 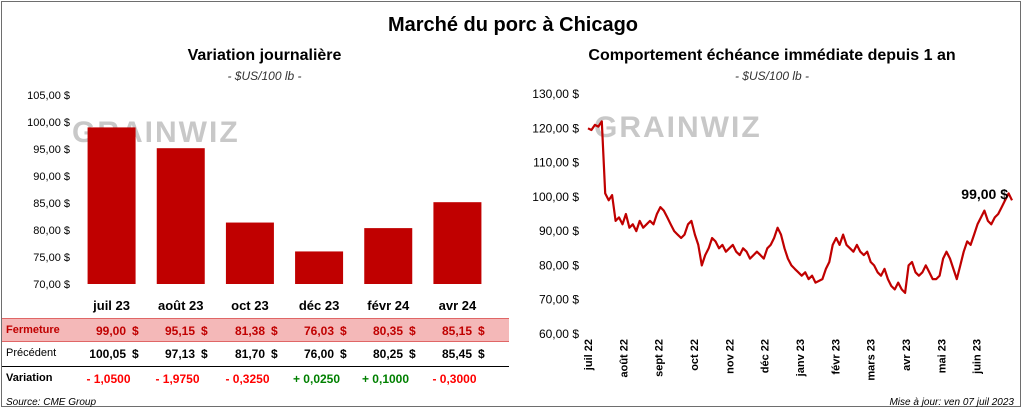 I want to click on table-cell: 76,00, so click(x=318, y=354).